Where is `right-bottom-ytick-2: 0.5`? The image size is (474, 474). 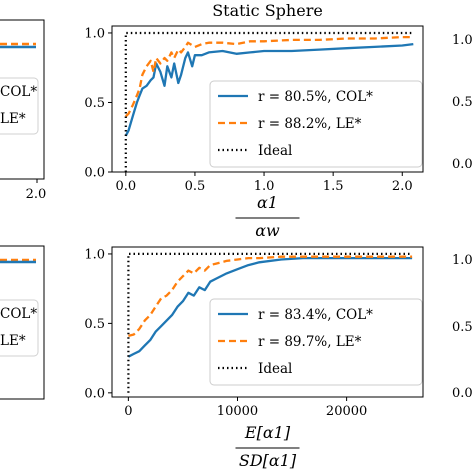
right-bottom-ytick-2: 0.5 is located at coordinates (462, 327).